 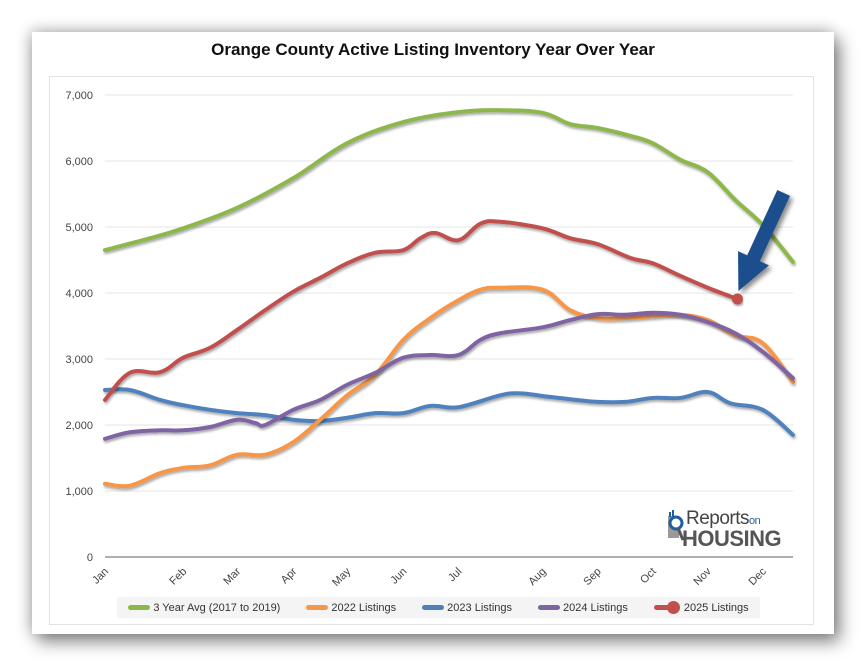 I want to click on y-tick-label: 1,000, so click(x=79, y=492).